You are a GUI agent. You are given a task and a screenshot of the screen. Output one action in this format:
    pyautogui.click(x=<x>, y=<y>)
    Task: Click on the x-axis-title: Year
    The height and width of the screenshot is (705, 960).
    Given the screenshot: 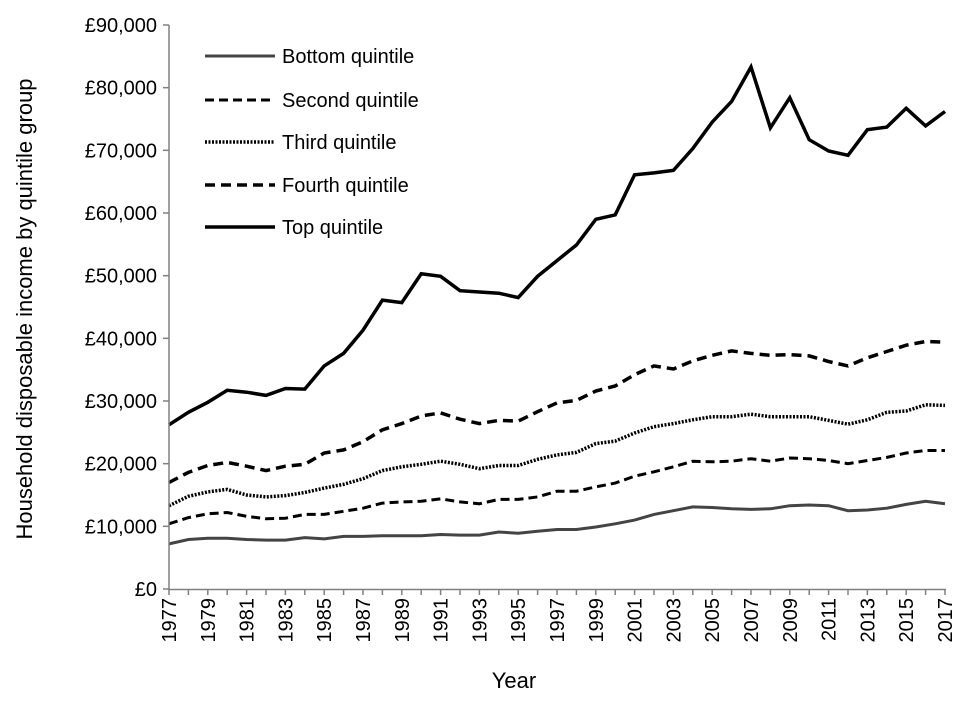 What is the action you would take?
    pyautogui.click(x=514, y=680)
    